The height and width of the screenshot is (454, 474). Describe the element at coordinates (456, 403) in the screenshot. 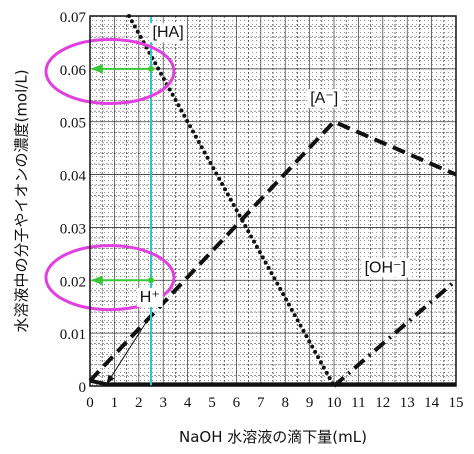

I see `x-tick-label: 15` at that location.